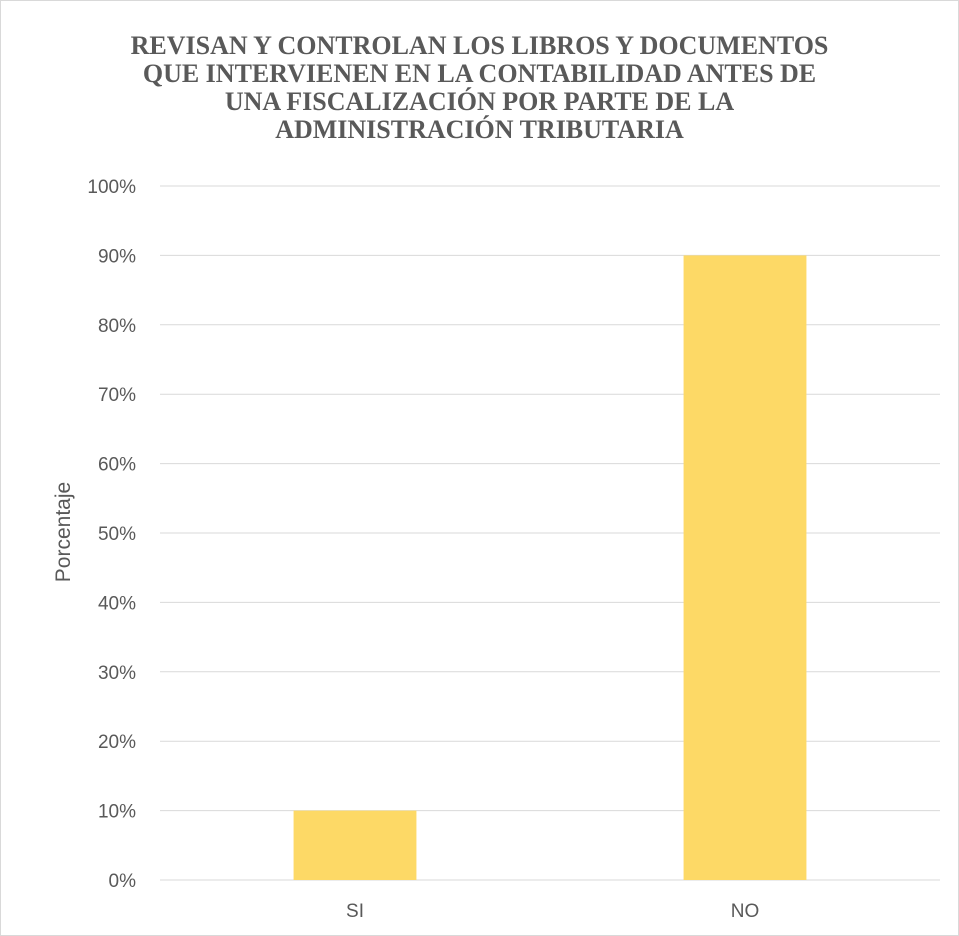 Image resolution: width=959 pixels, height=936 pixels. I want to click on x-tick-label: SI, so click(355, 911).